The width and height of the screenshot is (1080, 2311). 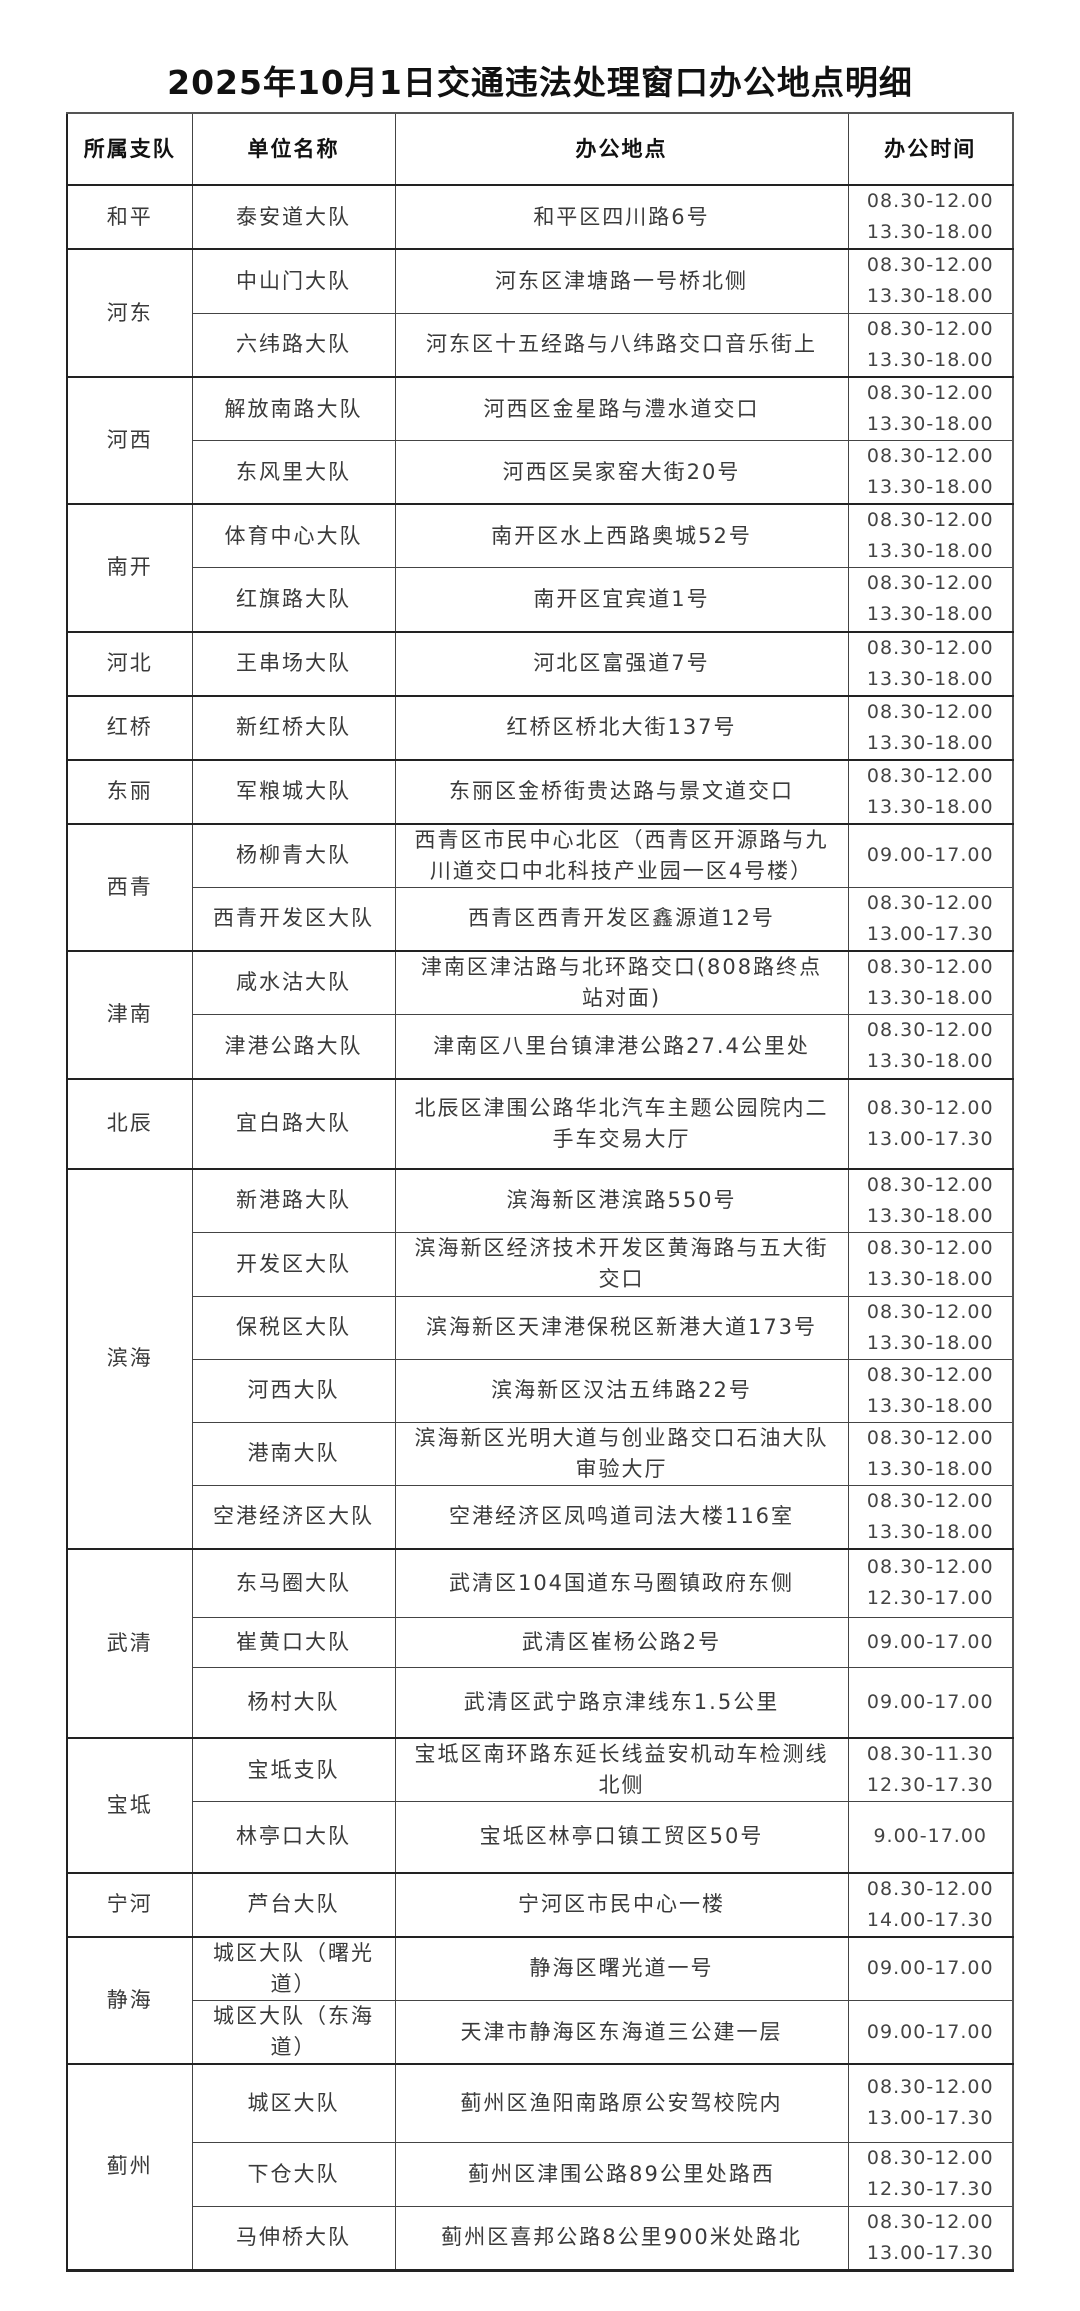 I want to click on branch-cell: 武清, so click(x=129, y=1643).